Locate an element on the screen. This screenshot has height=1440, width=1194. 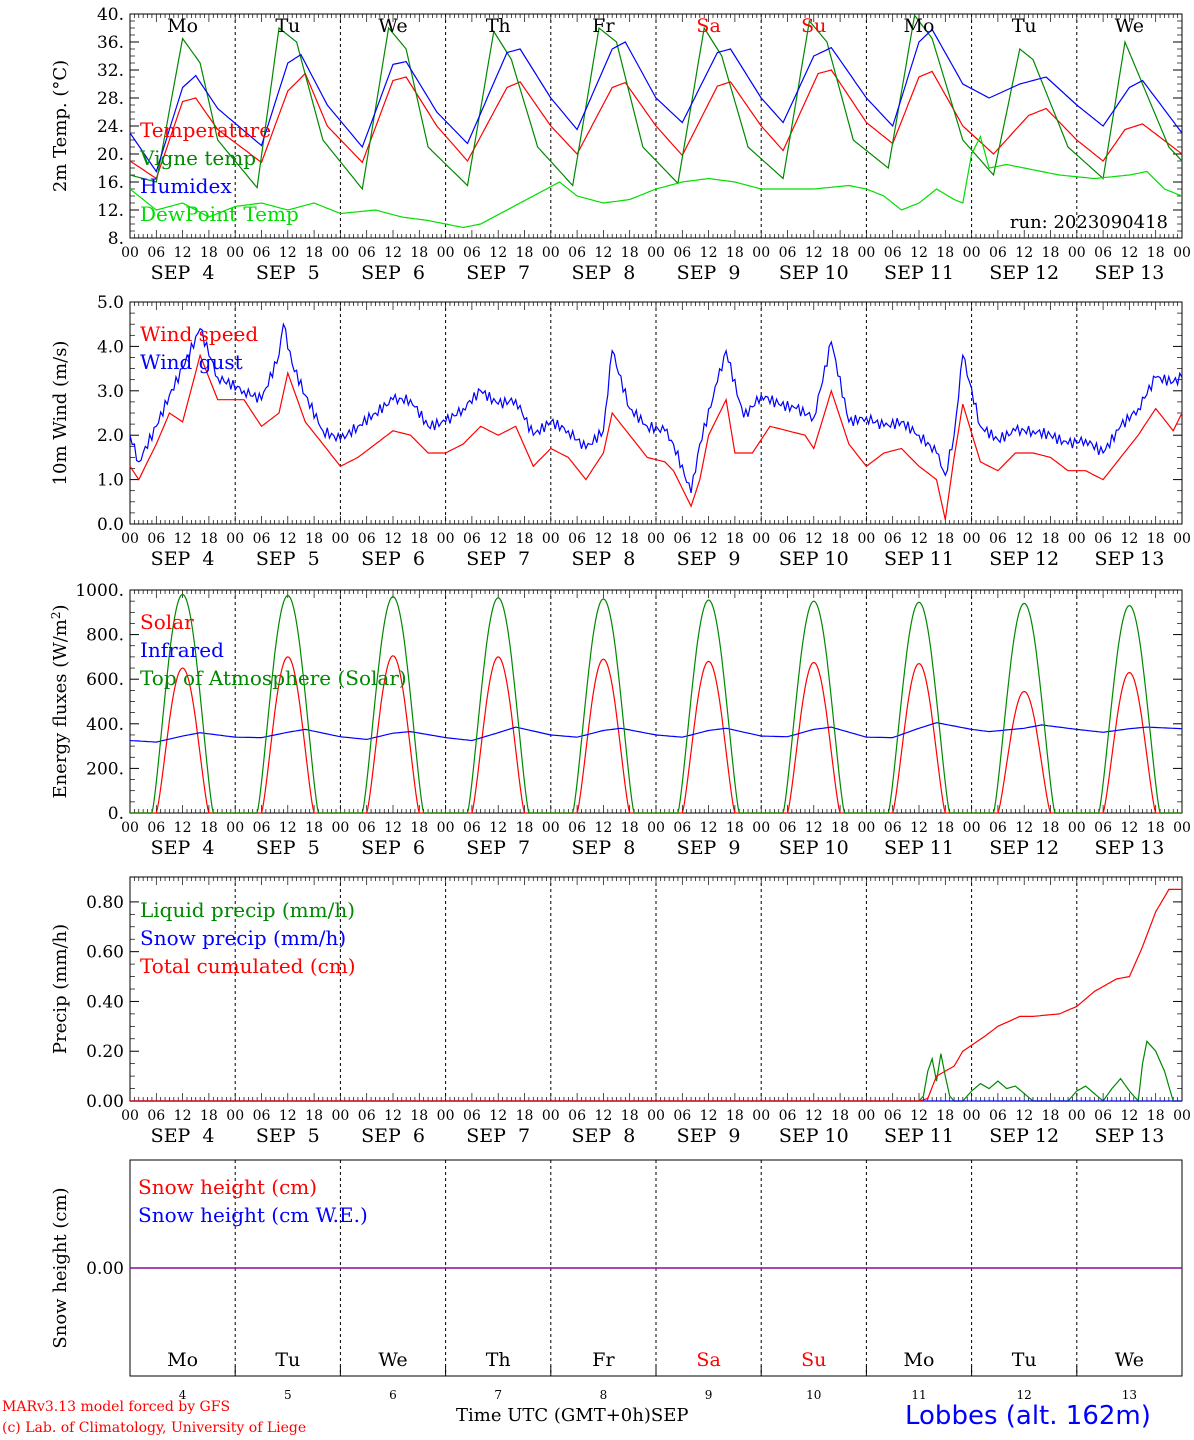
legend-entry: Liquid precip (mm/h) is located at coordinates (247, 910).